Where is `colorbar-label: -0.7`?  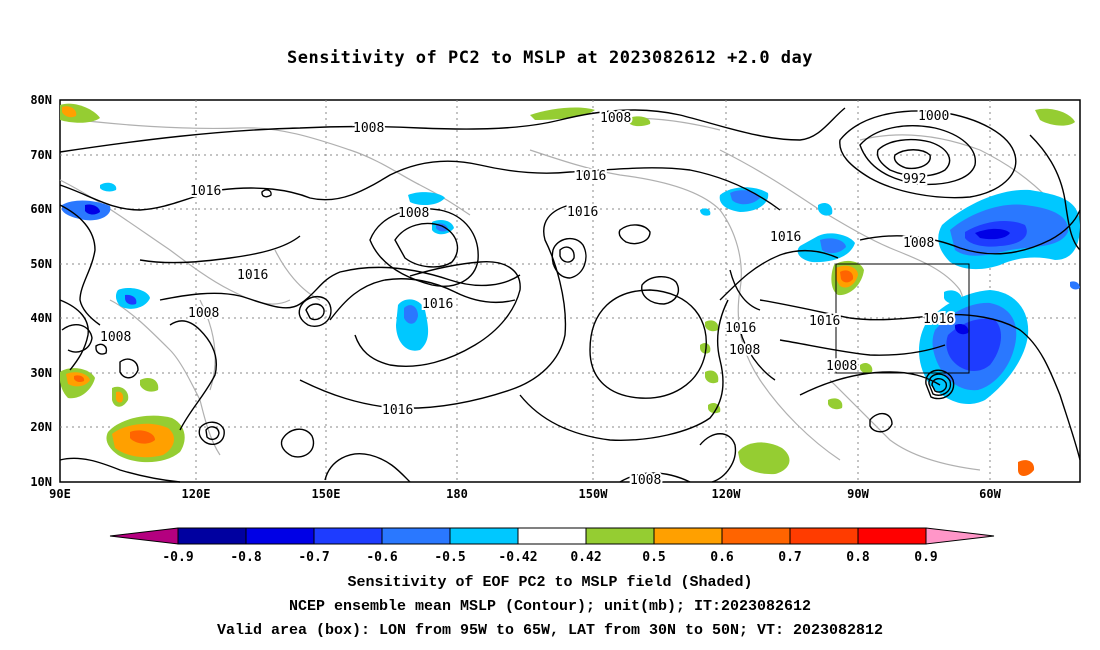
colorbar-label: -0.7 is located at coordinates (313, 557).